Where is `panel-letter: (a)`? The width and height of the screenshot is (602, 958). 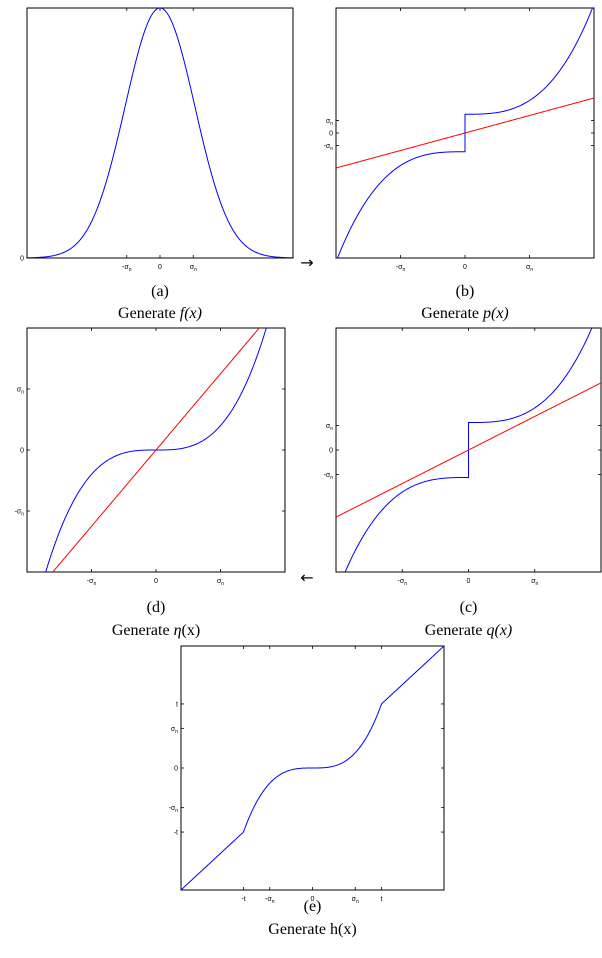
panel-letter: (a) is located at coordinates (160, 291).